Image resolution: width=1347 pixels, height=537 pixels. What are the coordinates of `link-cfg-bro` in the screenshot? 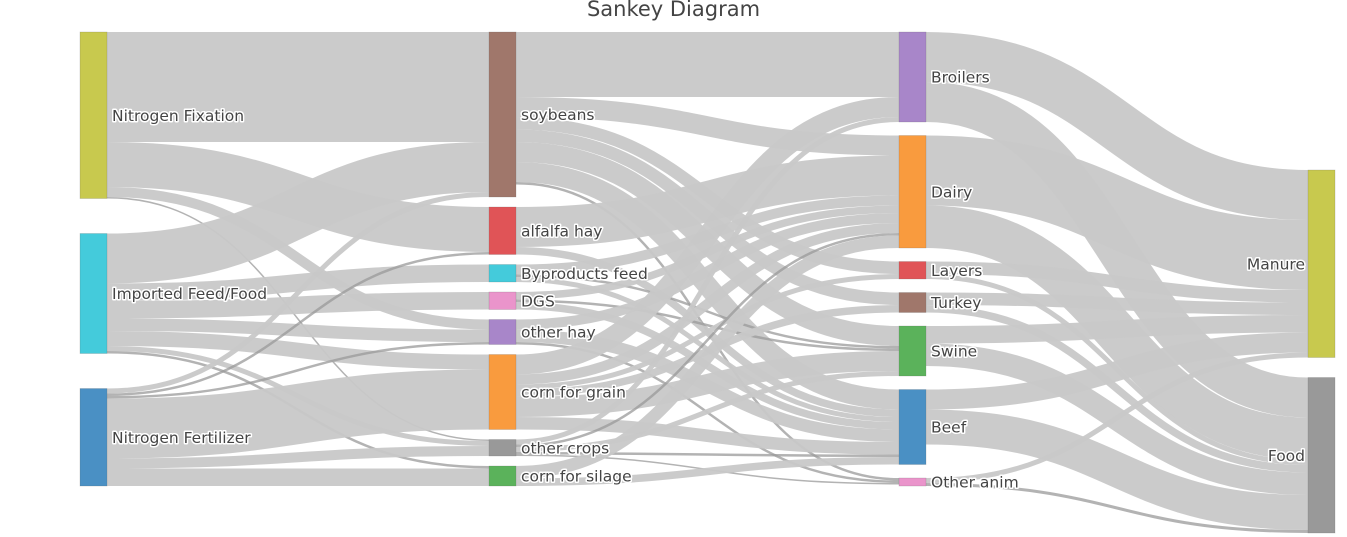 It's located at (707, 236).